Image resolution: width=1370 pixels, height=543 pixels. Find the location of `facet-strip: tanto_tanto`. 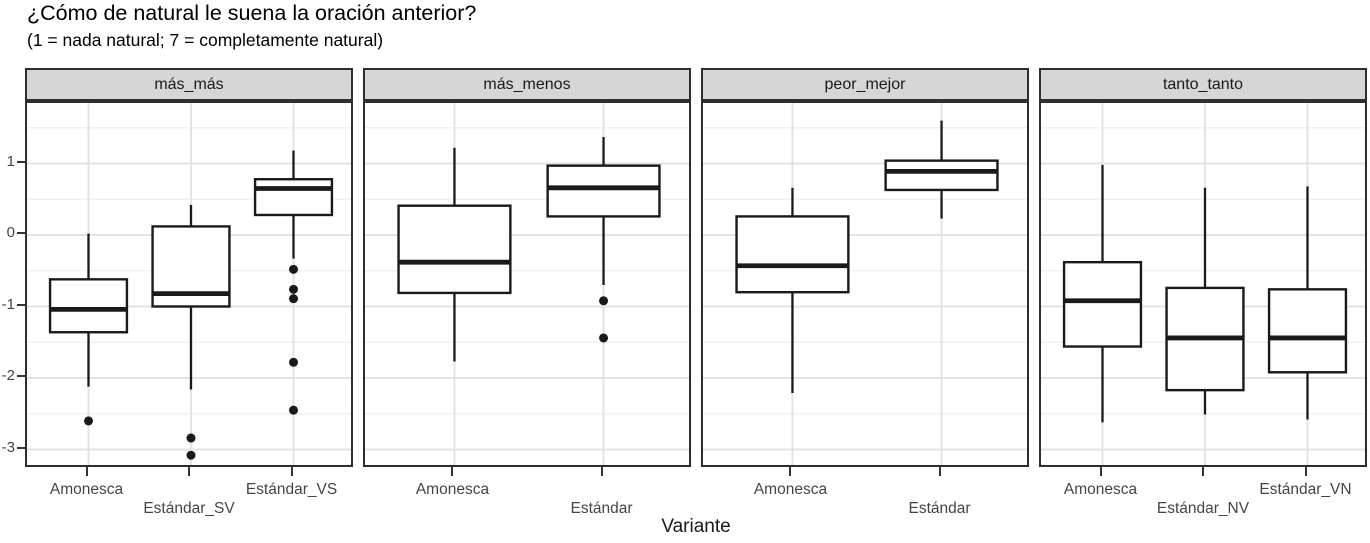

facet-strip: tanto_tanto is located at coordinates (1203, 84).